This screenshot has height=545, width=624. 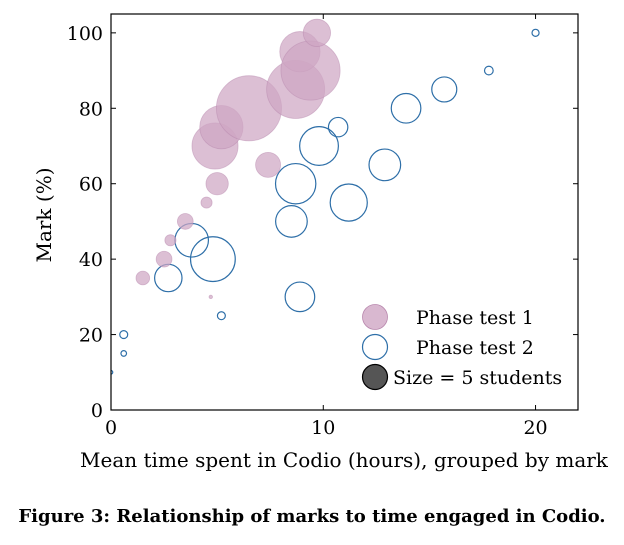 What do you see at coordinates (323, 428) in the screenshot?
I see `x-tick-label: 10` at bounding box center [323, 428].